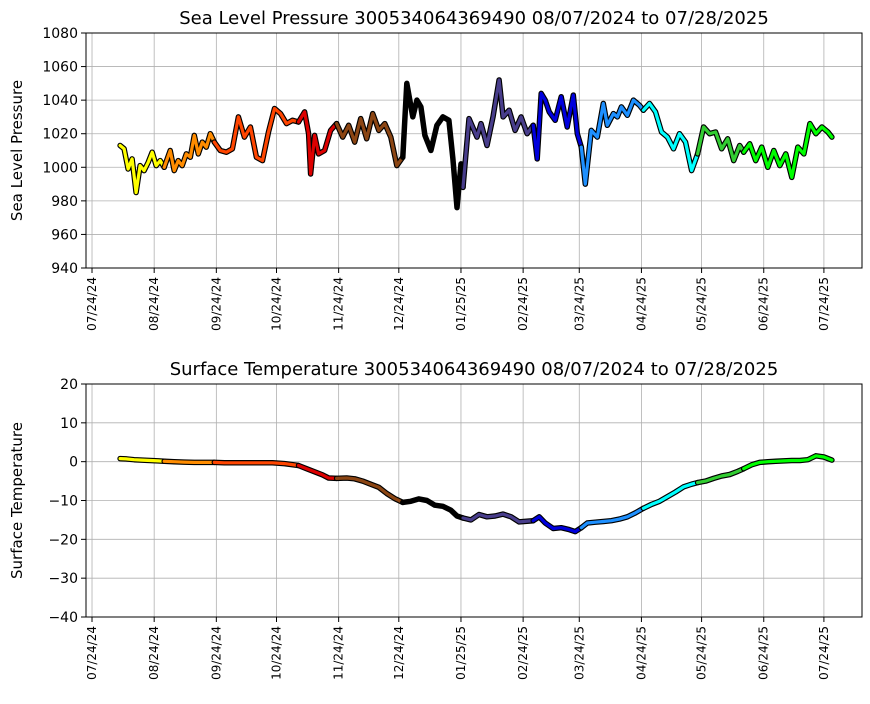 The image size is (870, 704). What do you see at coordinates (69, 385) in the screenshot?
I see `y-tick-label: 20` at bounding box center [69, 385].